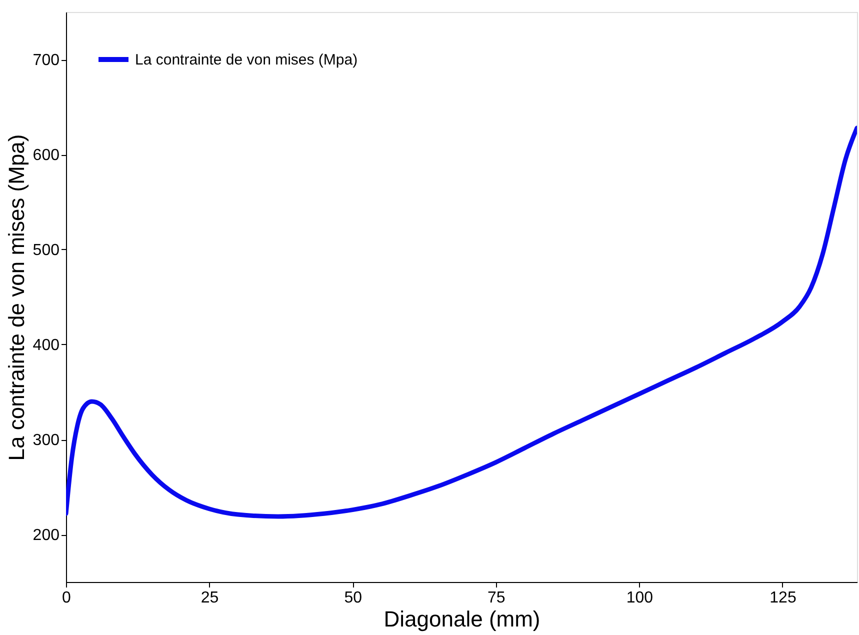 The height and width of the screenshot is (635, 859). Describe the element at coordinates (46, 250) in the screenshot. I see `y-tick-label: 500` at that location.